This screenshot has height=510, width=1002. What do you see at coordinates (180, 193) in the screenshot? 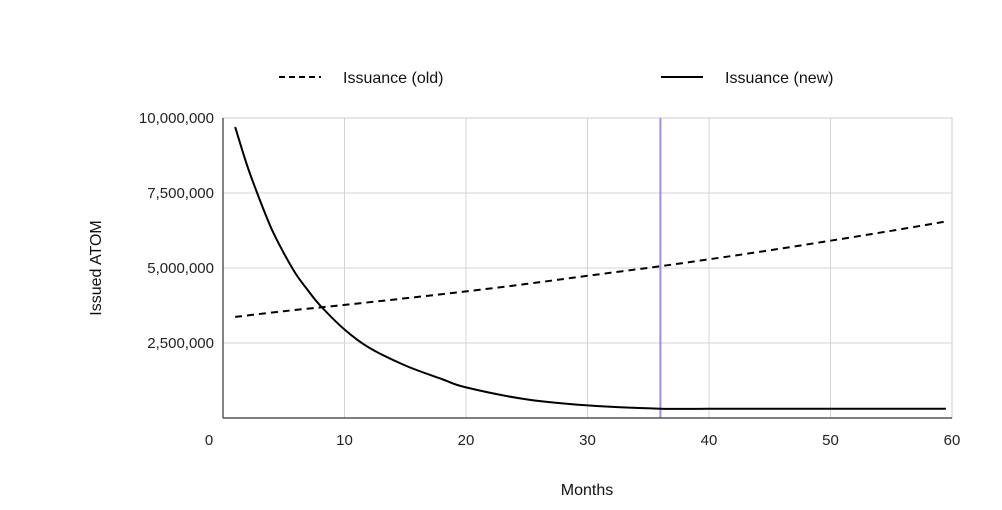
I see `y-tick-label: 7,500,000` at bounding box center [180, 193].